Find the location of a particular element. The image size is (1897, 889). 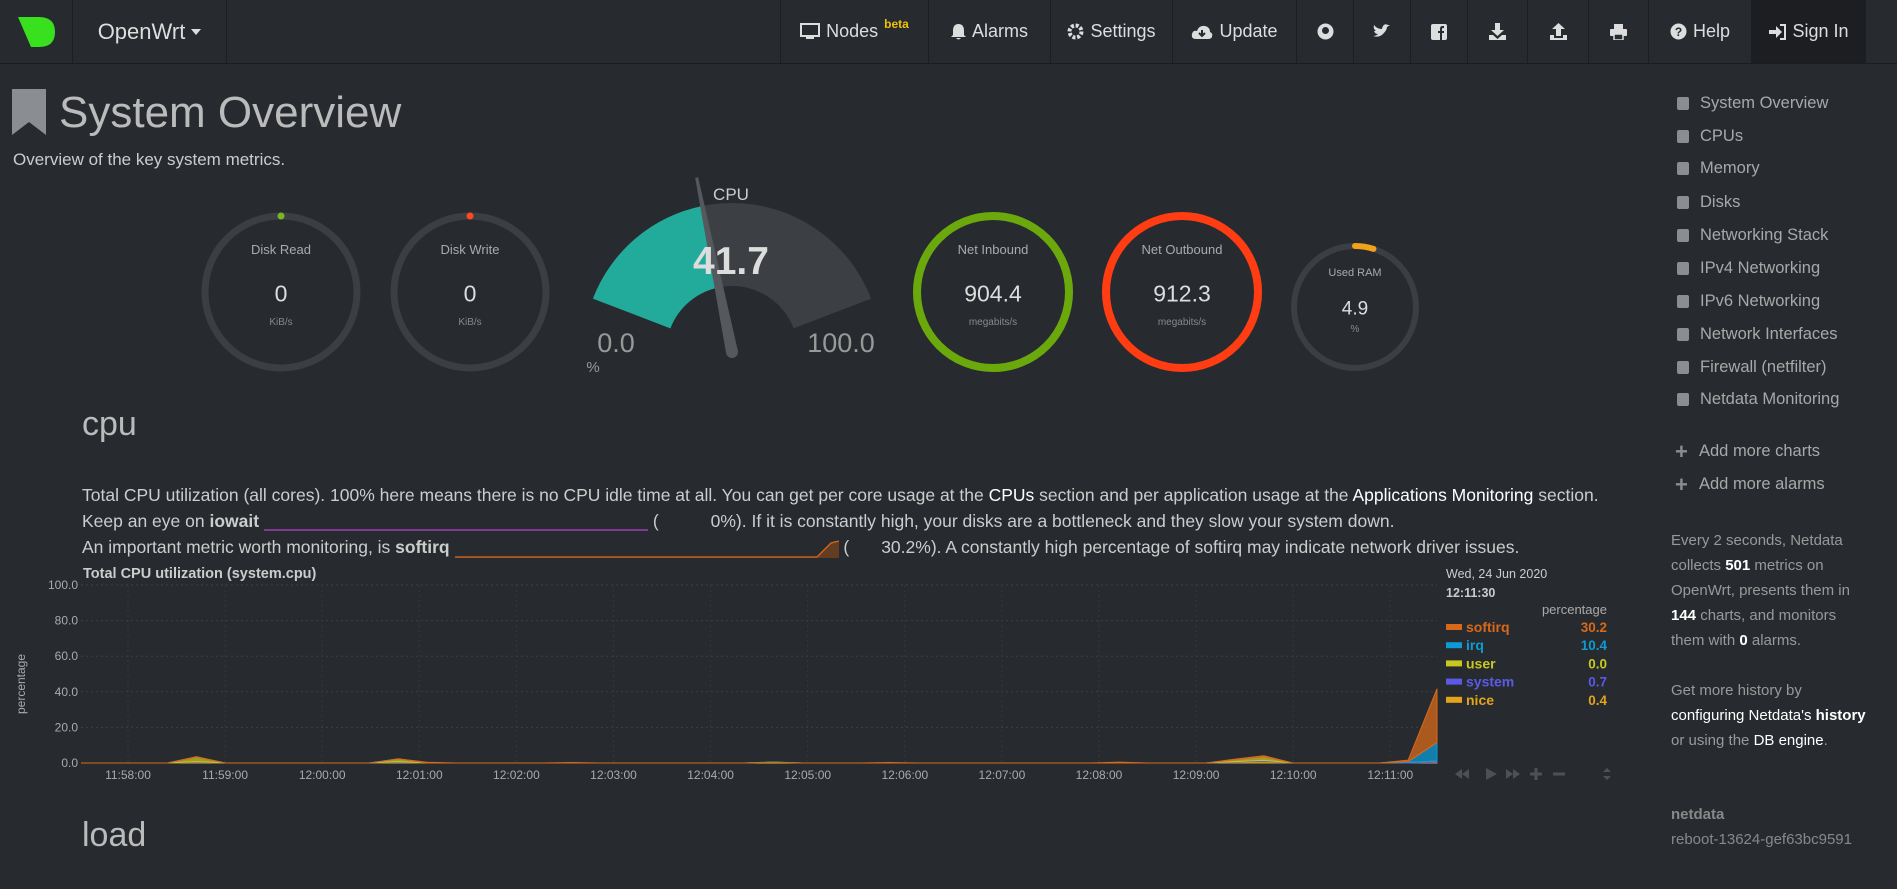

link: CPUs is located at coordinates (1011, 495).